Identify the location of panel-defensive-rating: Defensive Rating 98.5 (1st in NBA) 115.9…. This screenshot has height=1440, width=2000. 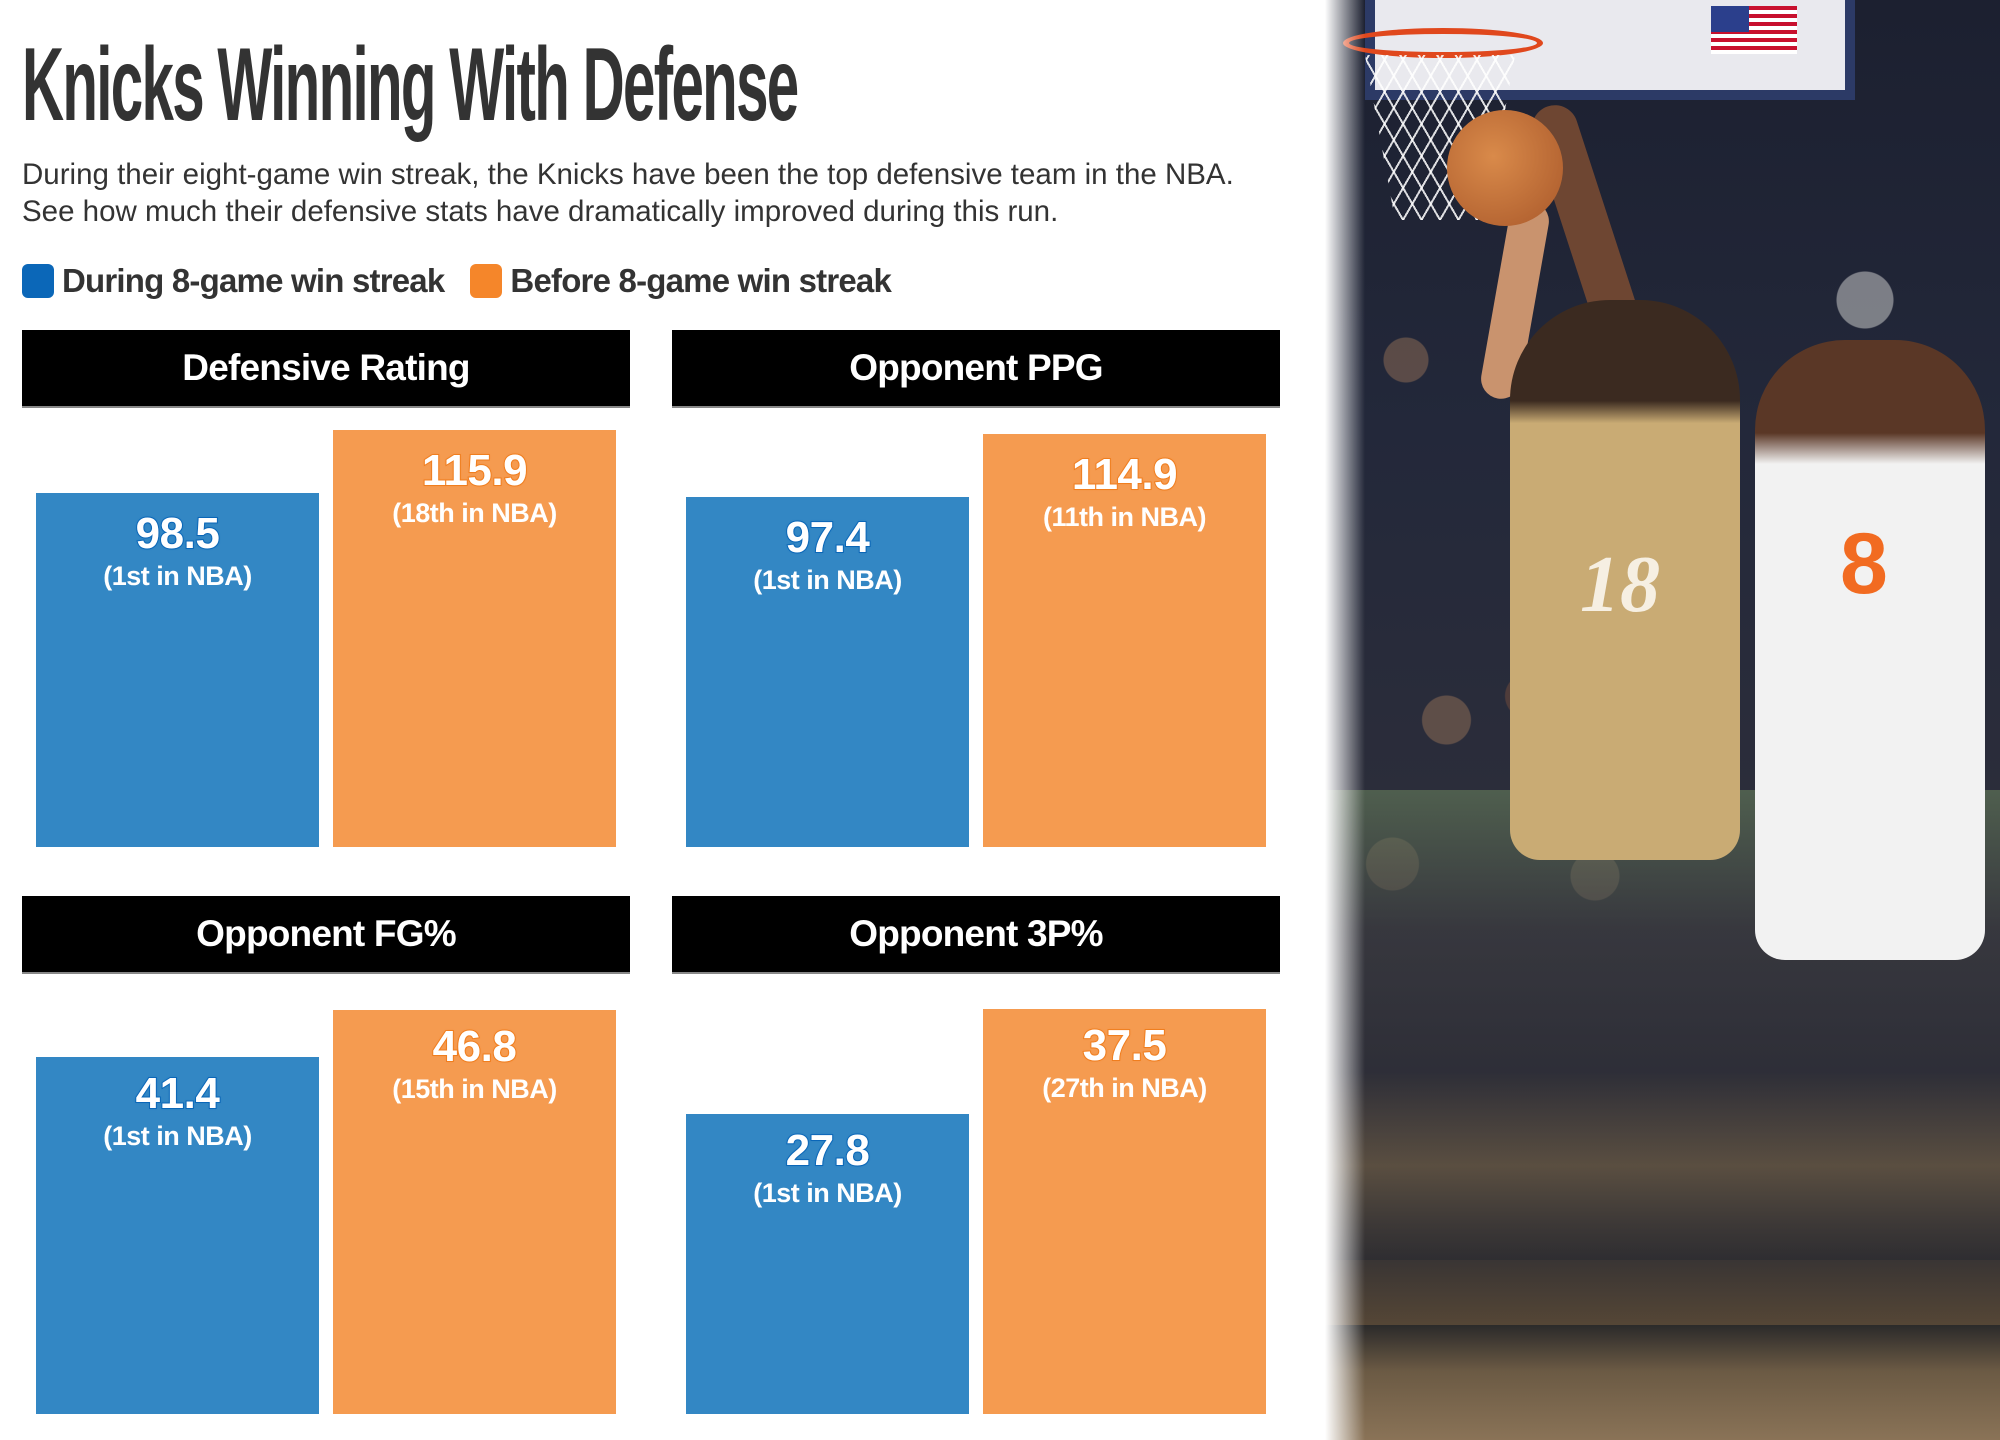
(326, 589).